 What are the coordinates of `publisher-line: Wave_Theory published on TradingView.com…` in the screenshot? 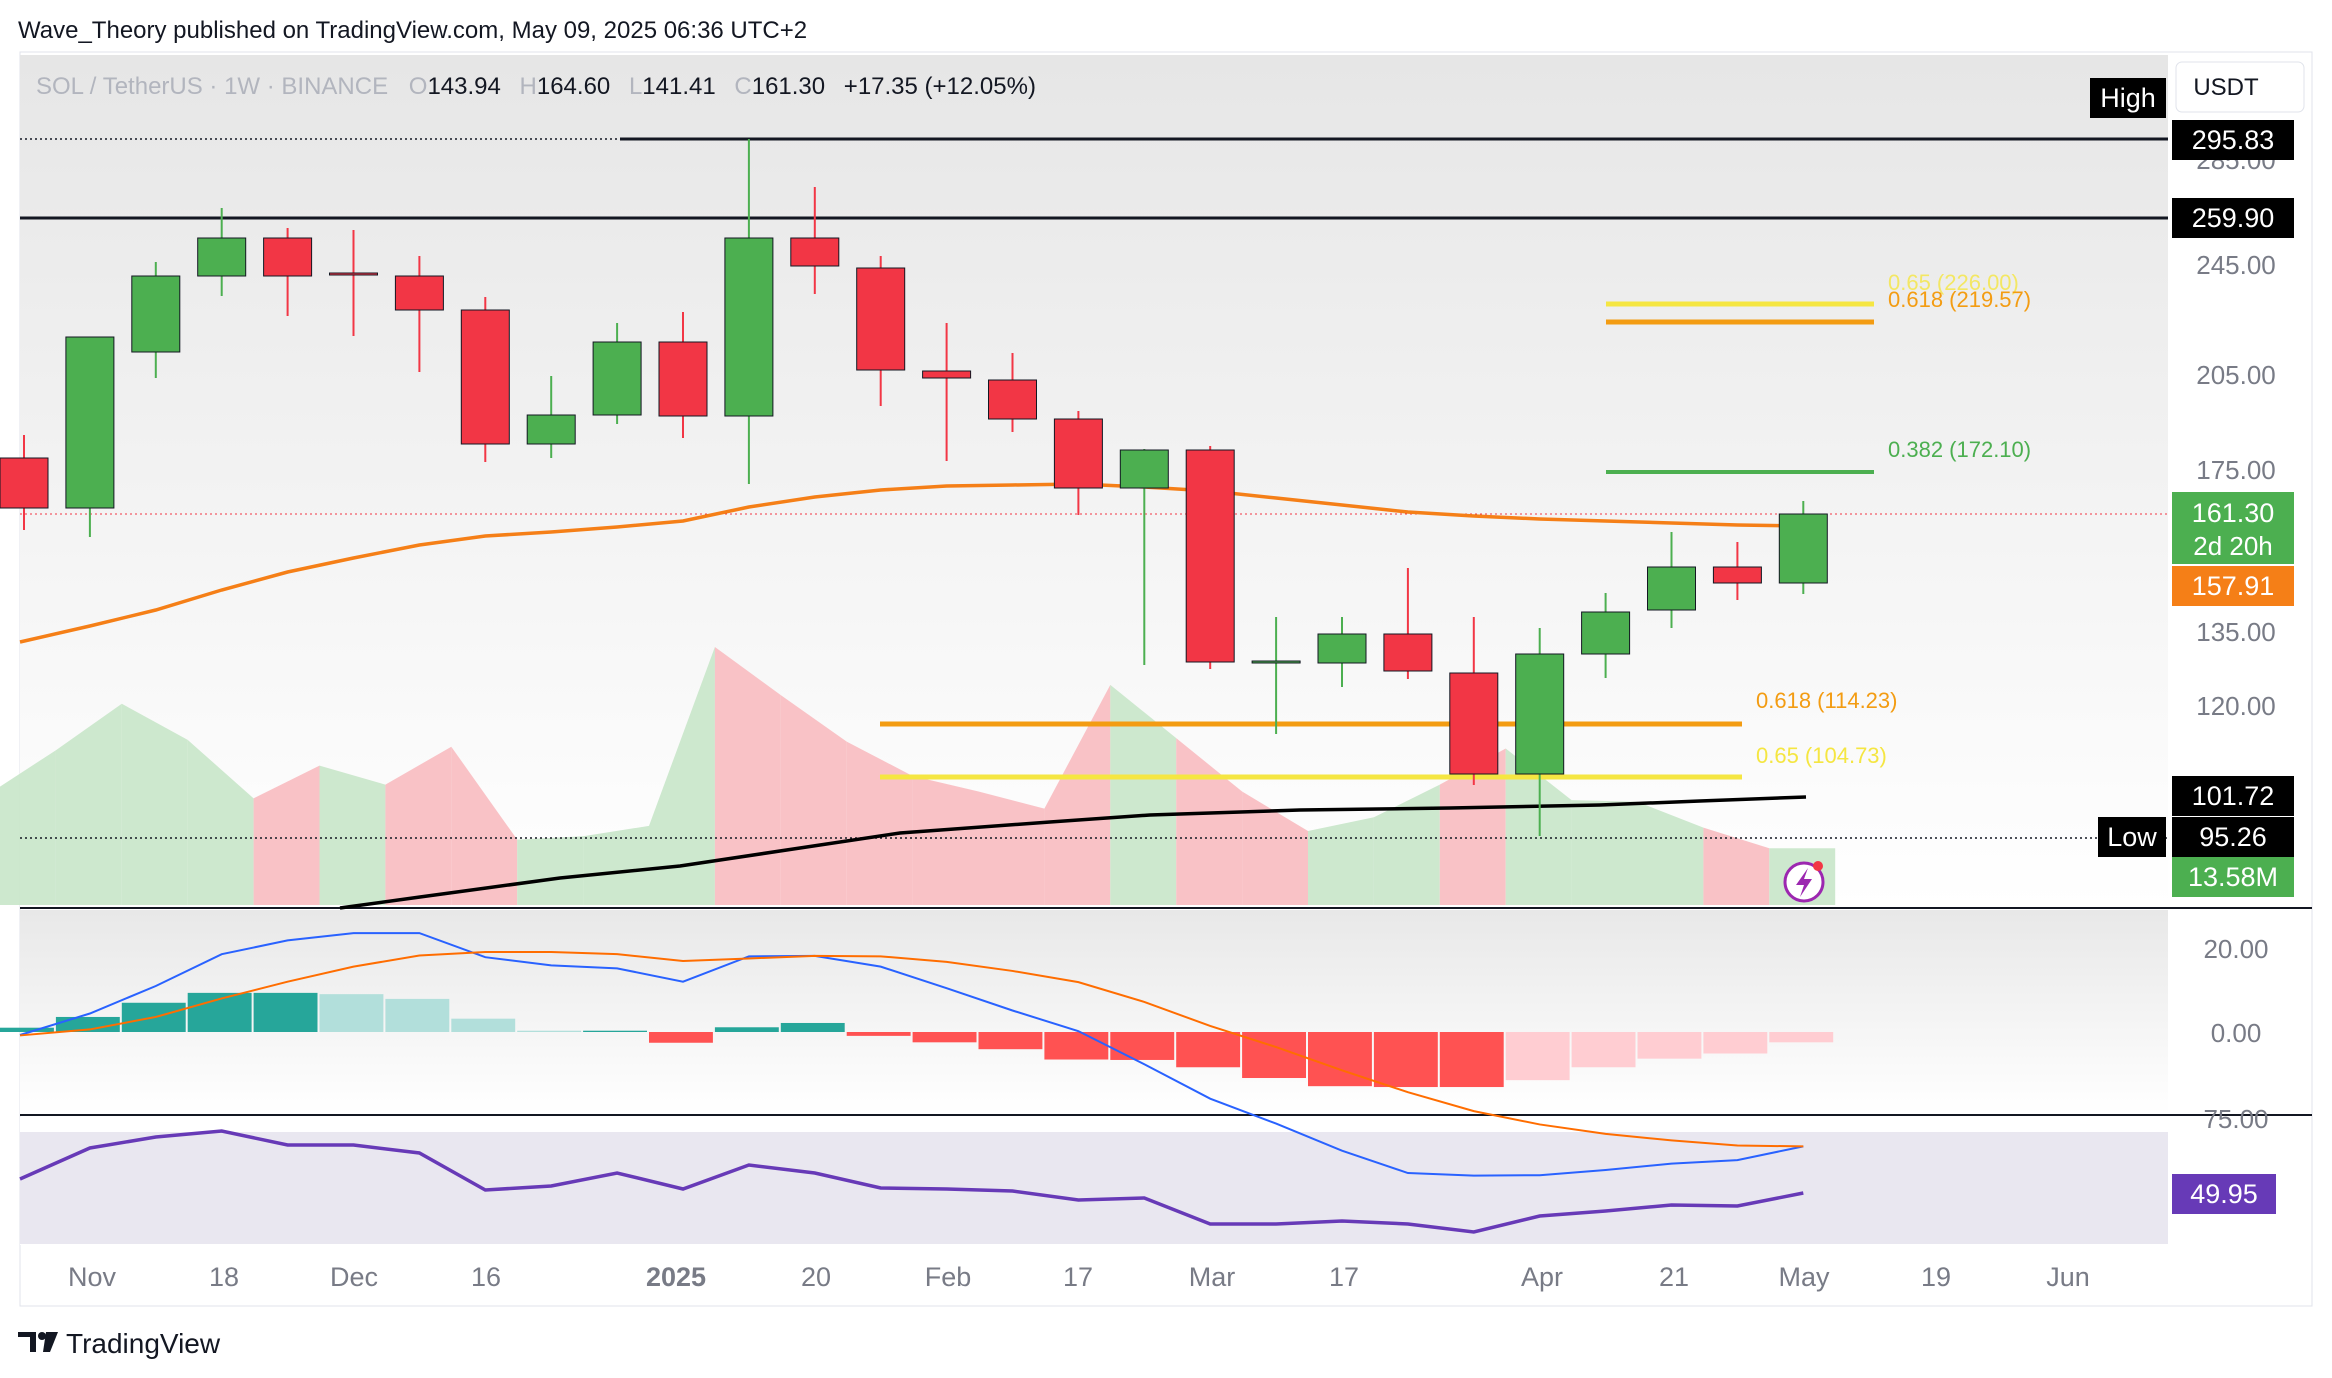 It's located at (412, 30).